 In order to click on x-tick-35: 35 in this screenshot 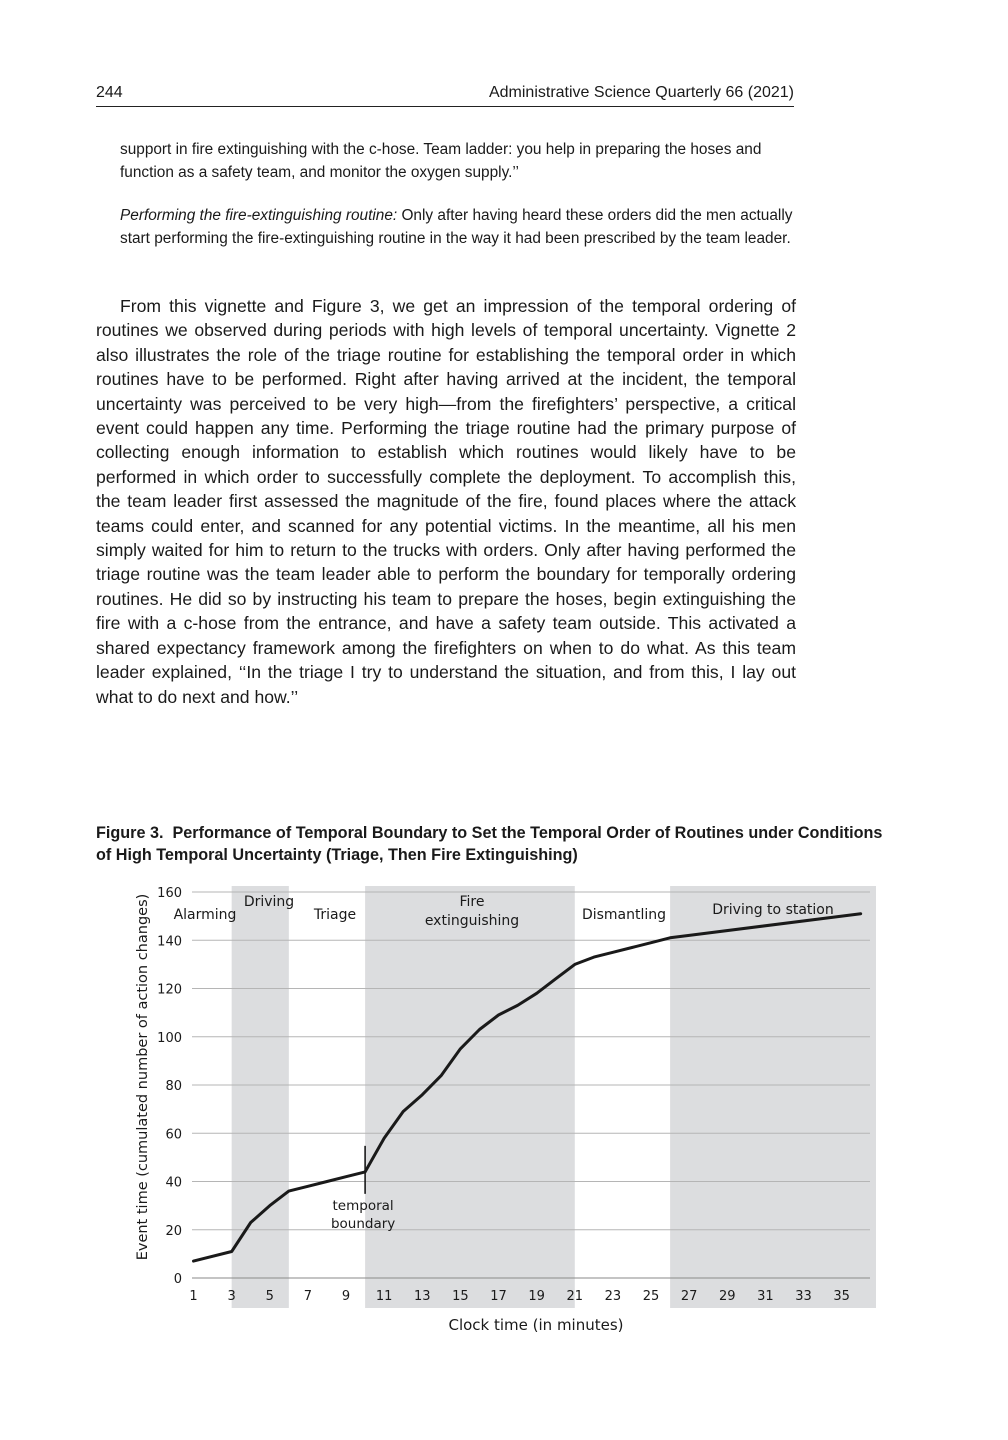, I will do `click(841, 1296)`.